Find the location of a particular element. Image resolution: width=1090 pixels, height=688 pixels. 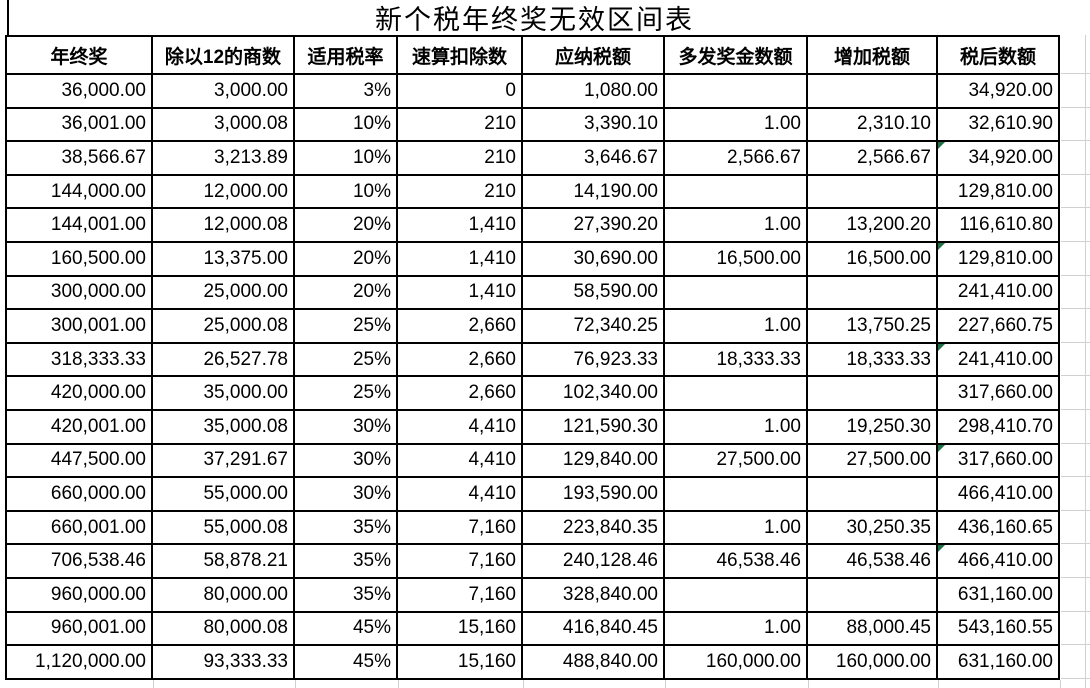

cell-tax-payable: 3,646.67 is located at coordinates (593, 158).